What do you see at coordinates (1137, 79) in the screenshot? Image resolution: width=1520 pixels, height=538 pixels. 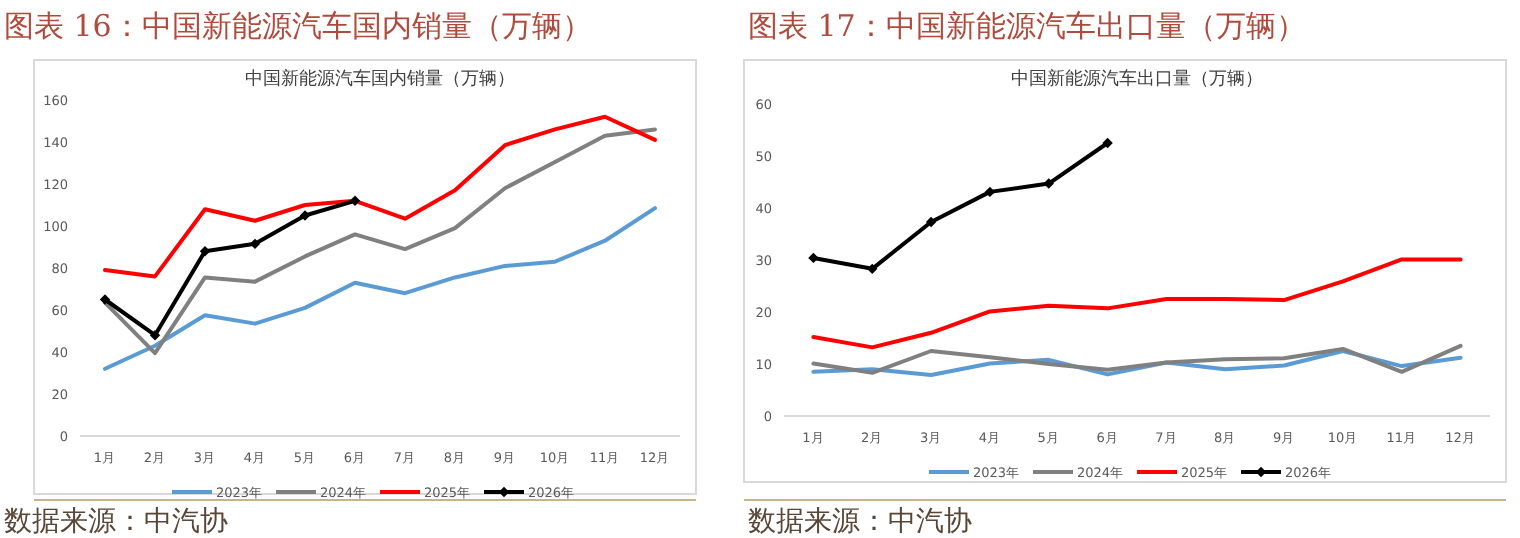 I see `chart-subtitle: 中国新能源汽车出口量（万辆）` at bounding box center [1137, 79].